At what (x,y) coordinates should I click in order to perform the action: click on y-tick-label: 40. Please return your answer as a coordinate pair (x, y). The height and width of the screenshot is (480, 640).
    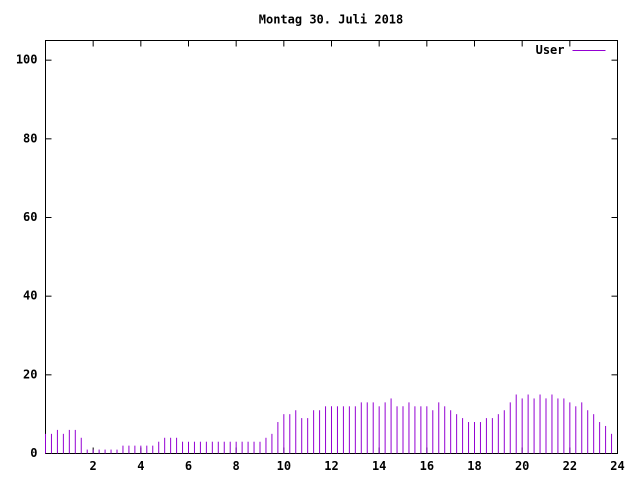
    Looking at the image, I should click on (30, 296).